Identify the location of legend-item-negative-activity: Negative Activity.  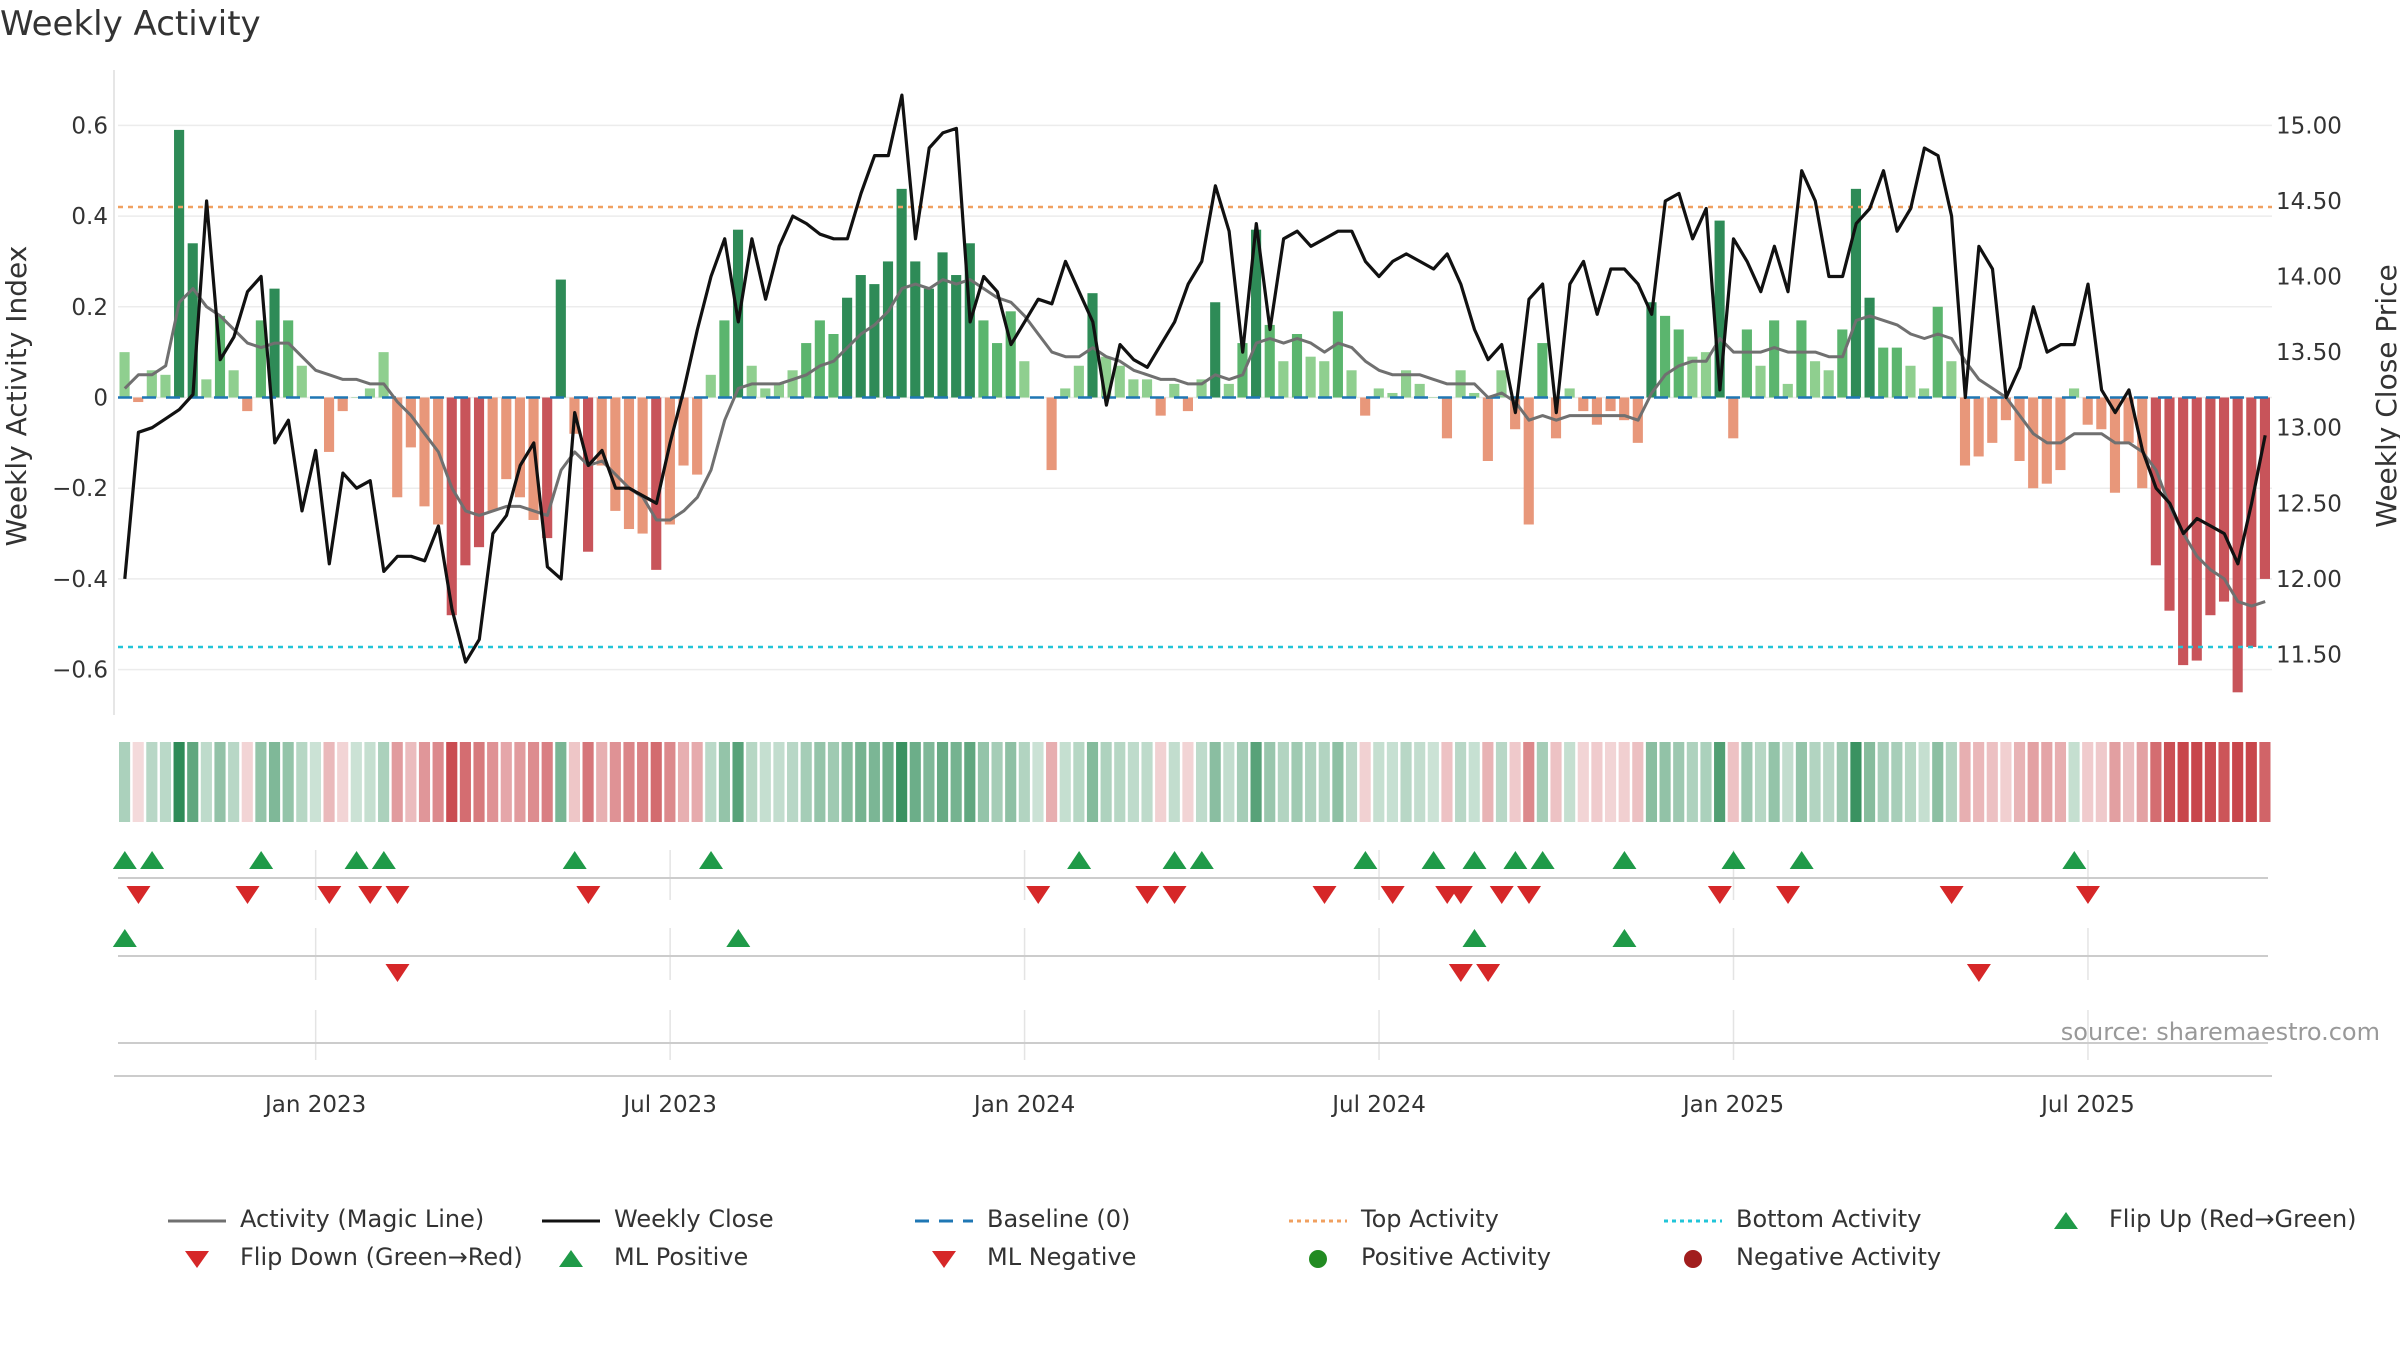
(1801, 1257).